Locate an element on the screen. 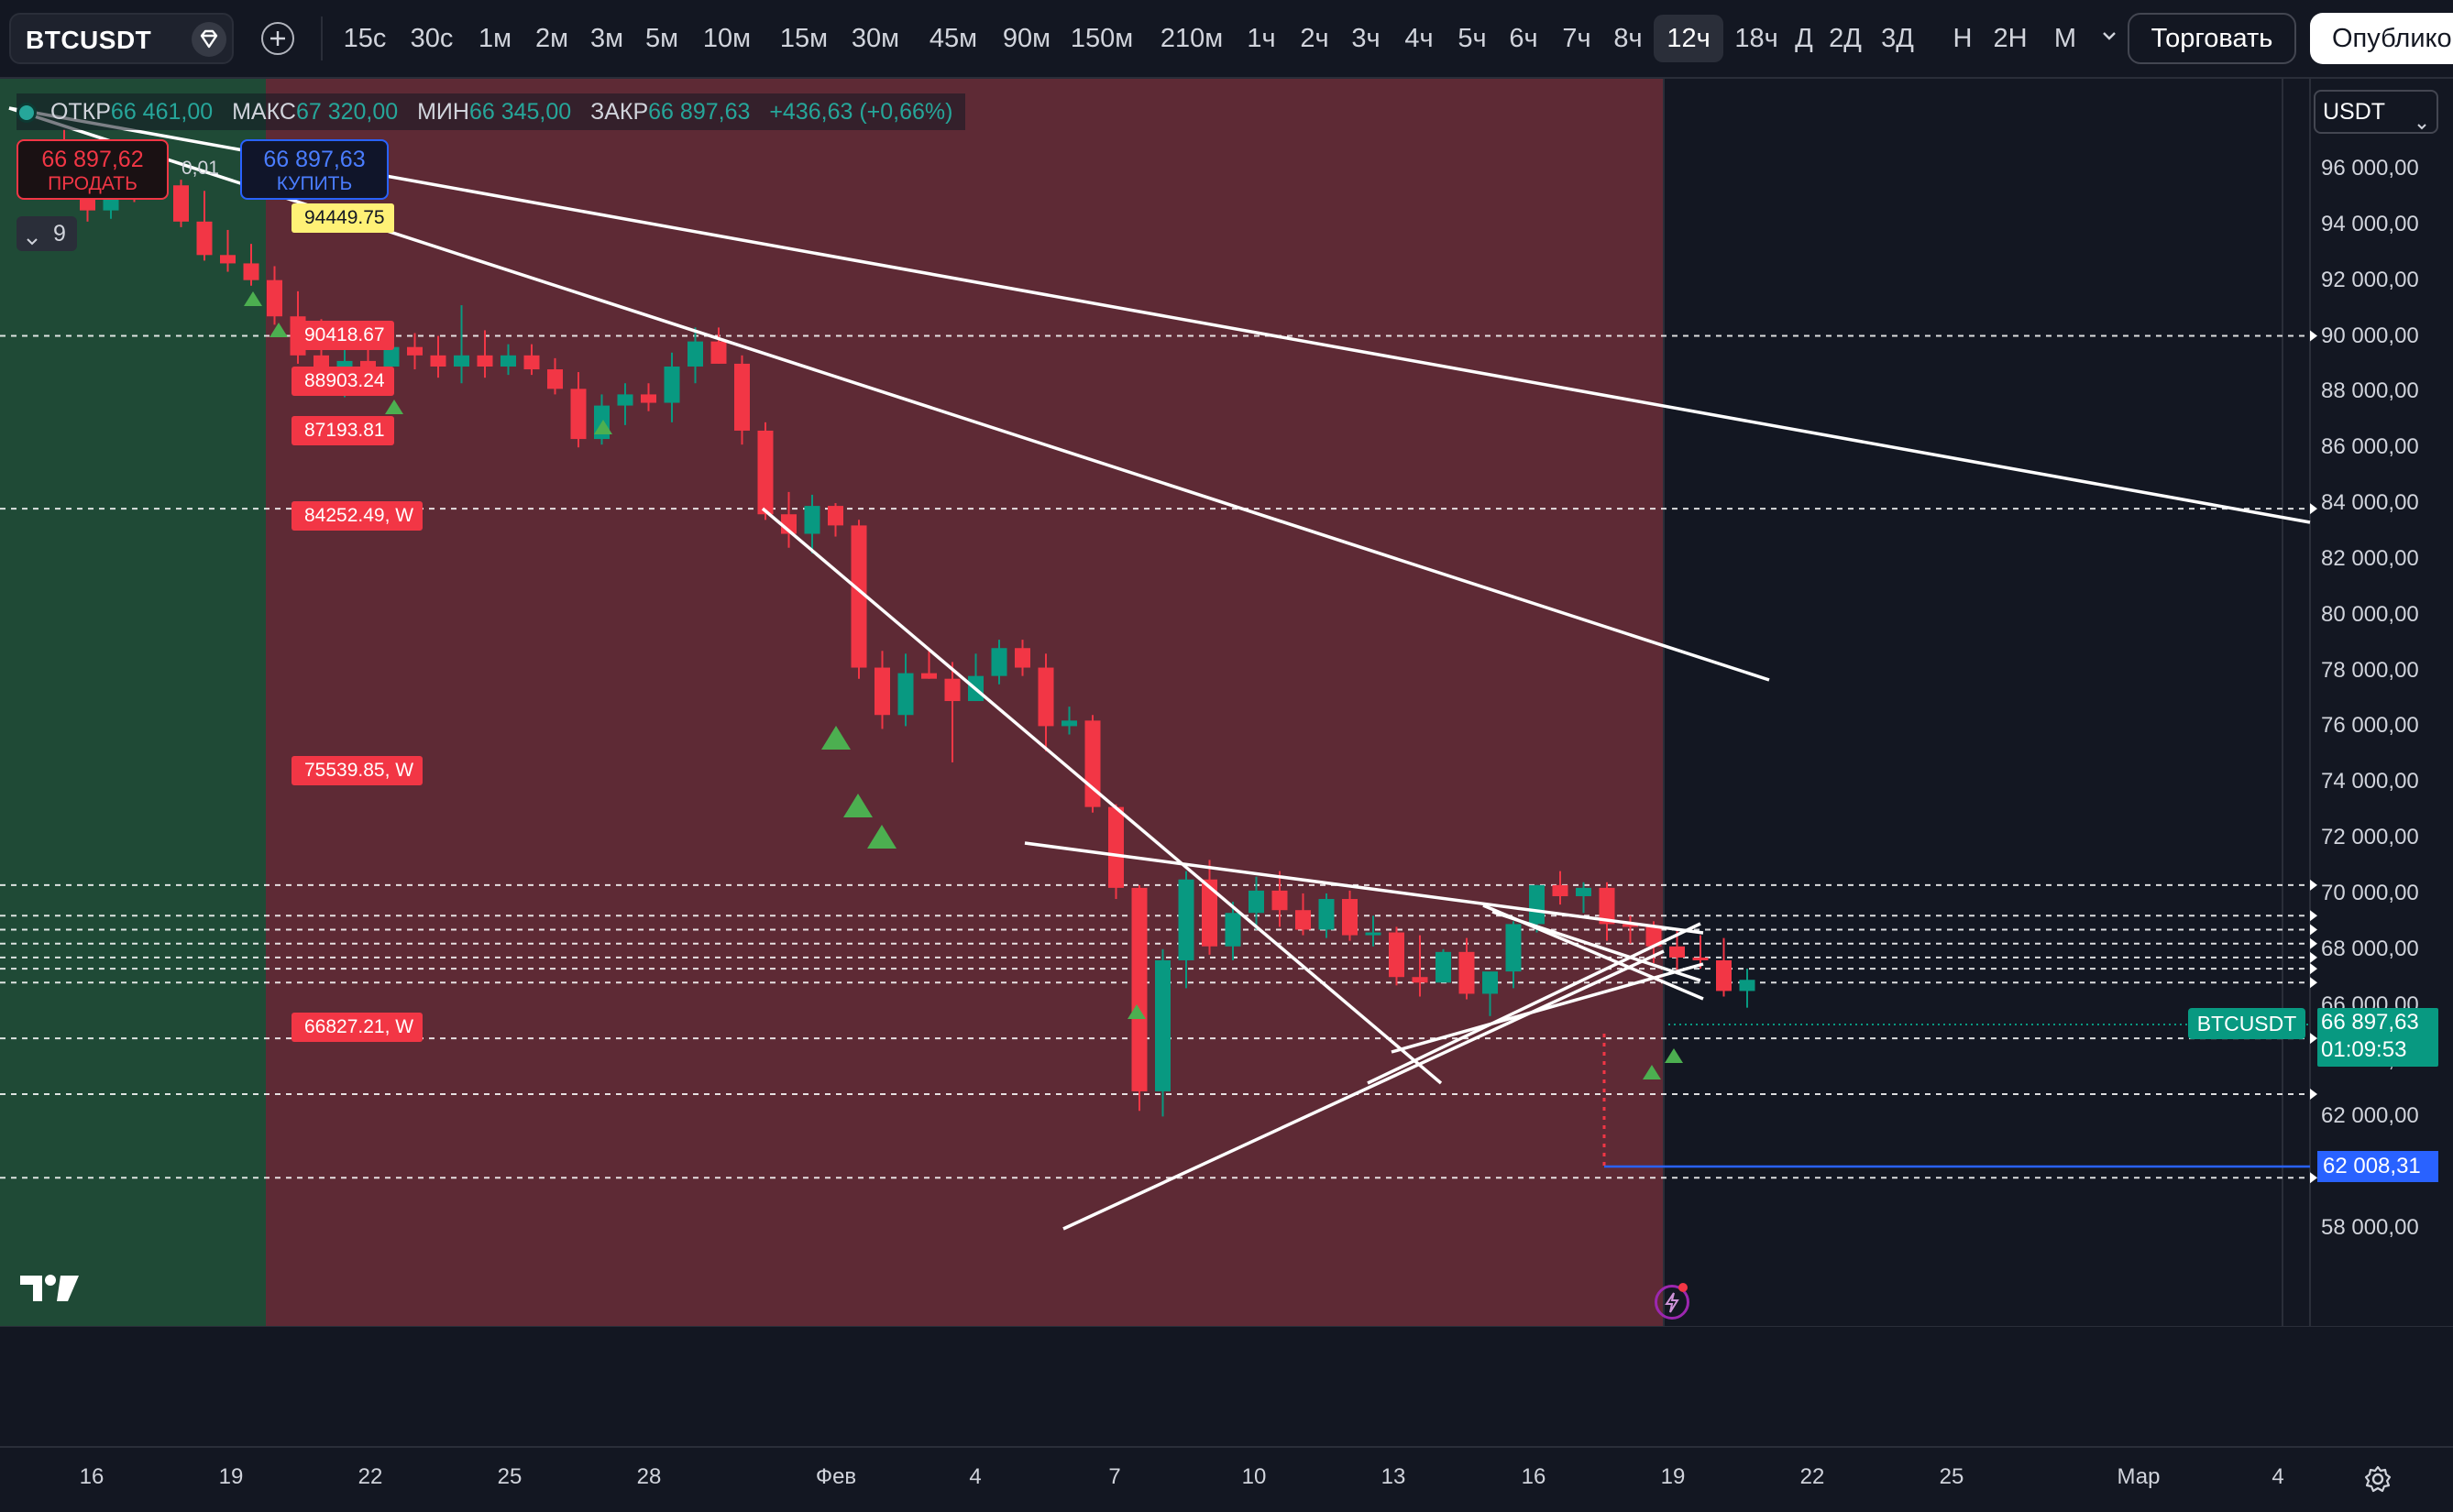 Image resolution: width=2453 pixels, height=1512 pixels. interval-45м: 45м is located at coordinates (953, 38).